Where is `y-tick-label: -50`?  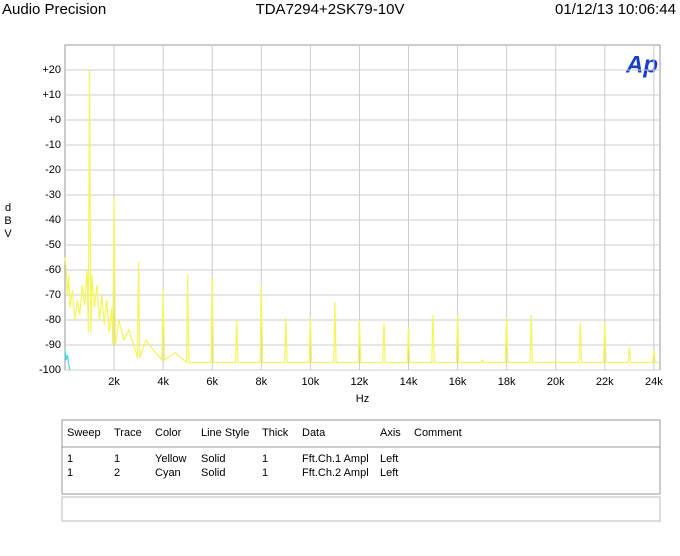 y-tick-label: -50 is located at coordinates (53, 245).